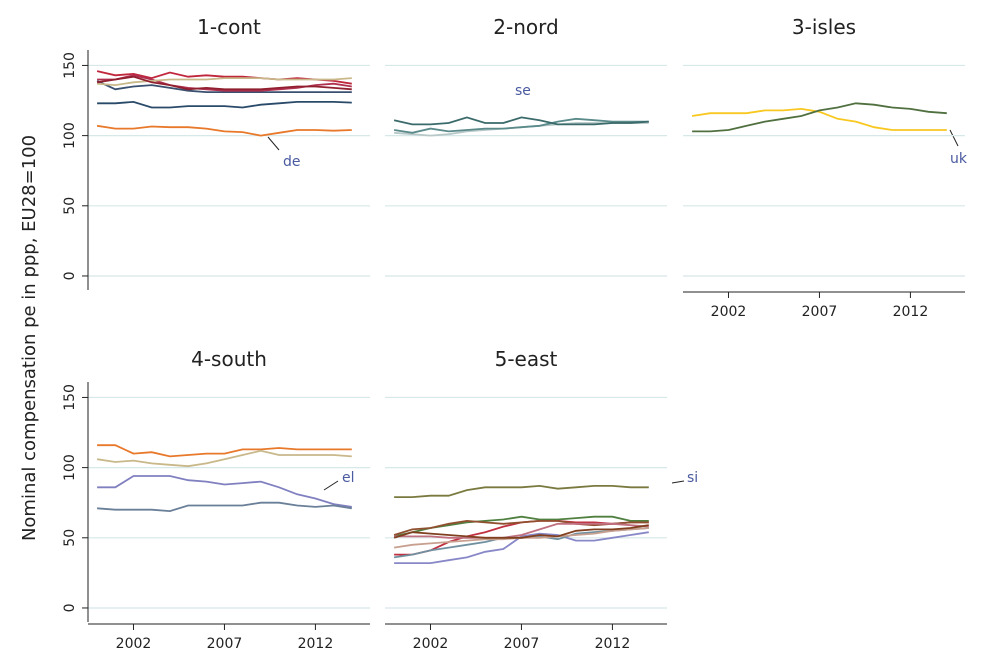 This screenshot has height=648, width=984. Describe the element at coordinates (229, 27) in the screenshot. I see `panel-title: 1-cont` at that location.